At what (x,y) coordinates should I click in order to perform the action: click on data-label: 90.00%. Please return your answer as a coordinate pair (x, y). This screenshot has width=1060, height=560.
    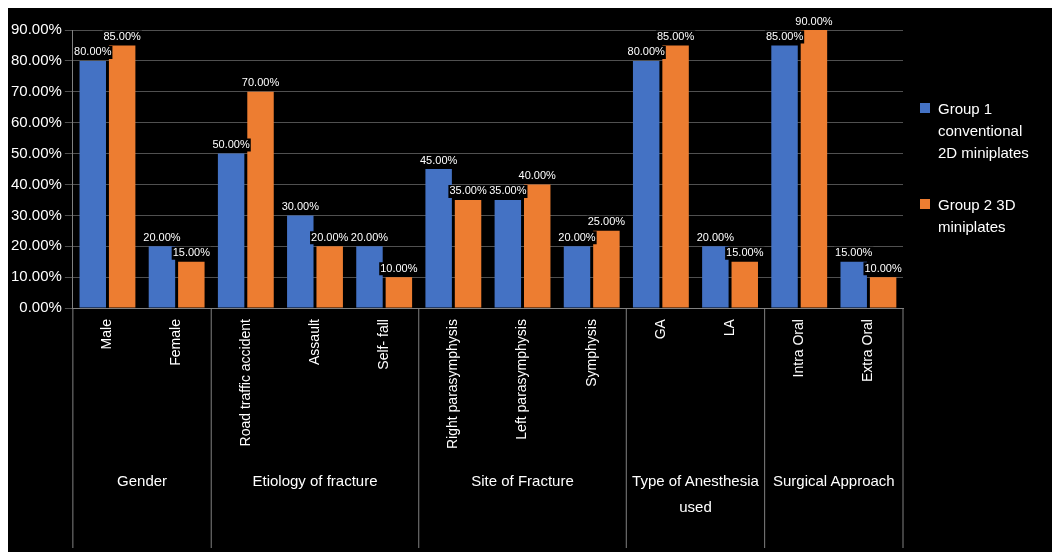
    Looking at the image, I should click on (814, 20).